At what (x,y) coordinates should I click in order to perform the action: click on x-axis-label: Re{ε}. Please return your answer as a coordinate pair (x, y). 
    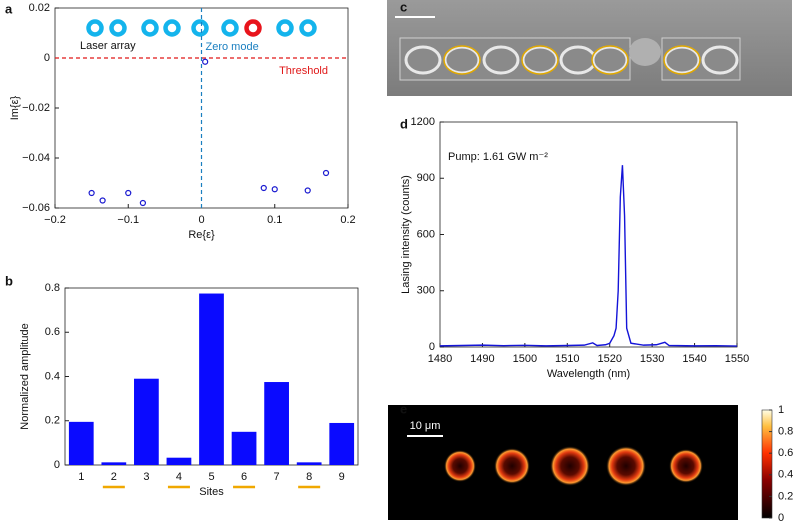
    Looking at the image, I should click on (201, 235).